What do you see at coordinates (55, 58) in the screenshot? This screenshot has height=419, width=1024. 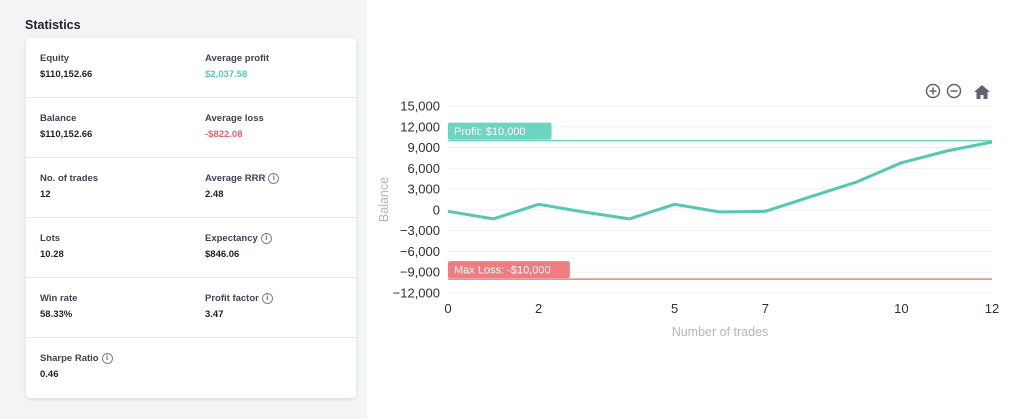 I see `stat-label: Equity` at bounding box center [55, 58].